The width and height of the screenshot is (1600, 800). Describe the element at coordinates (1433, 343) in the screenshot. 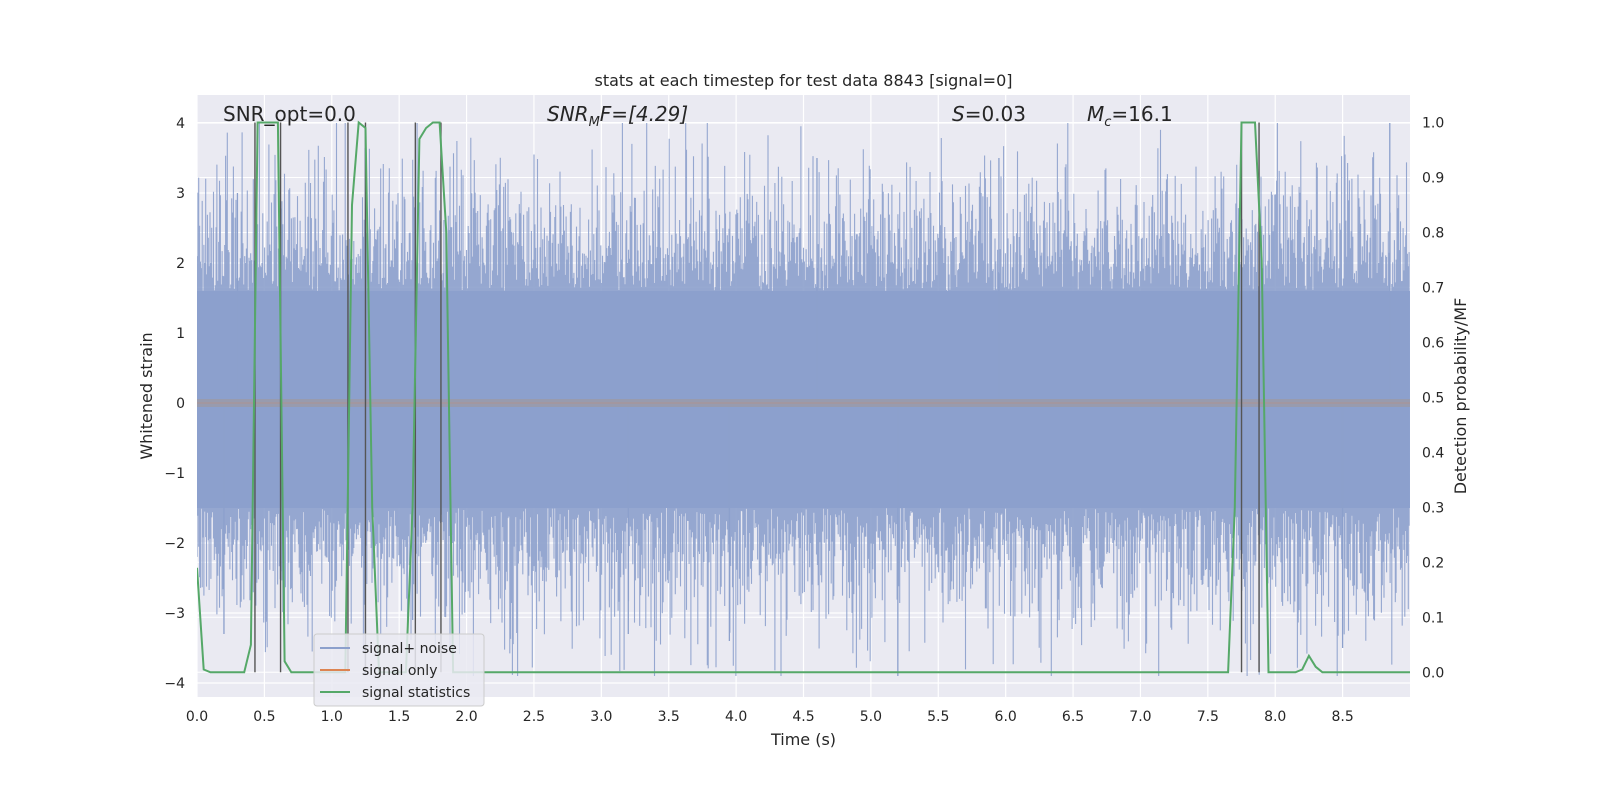

I see `y-right-tick-label: 0.6` at that location.